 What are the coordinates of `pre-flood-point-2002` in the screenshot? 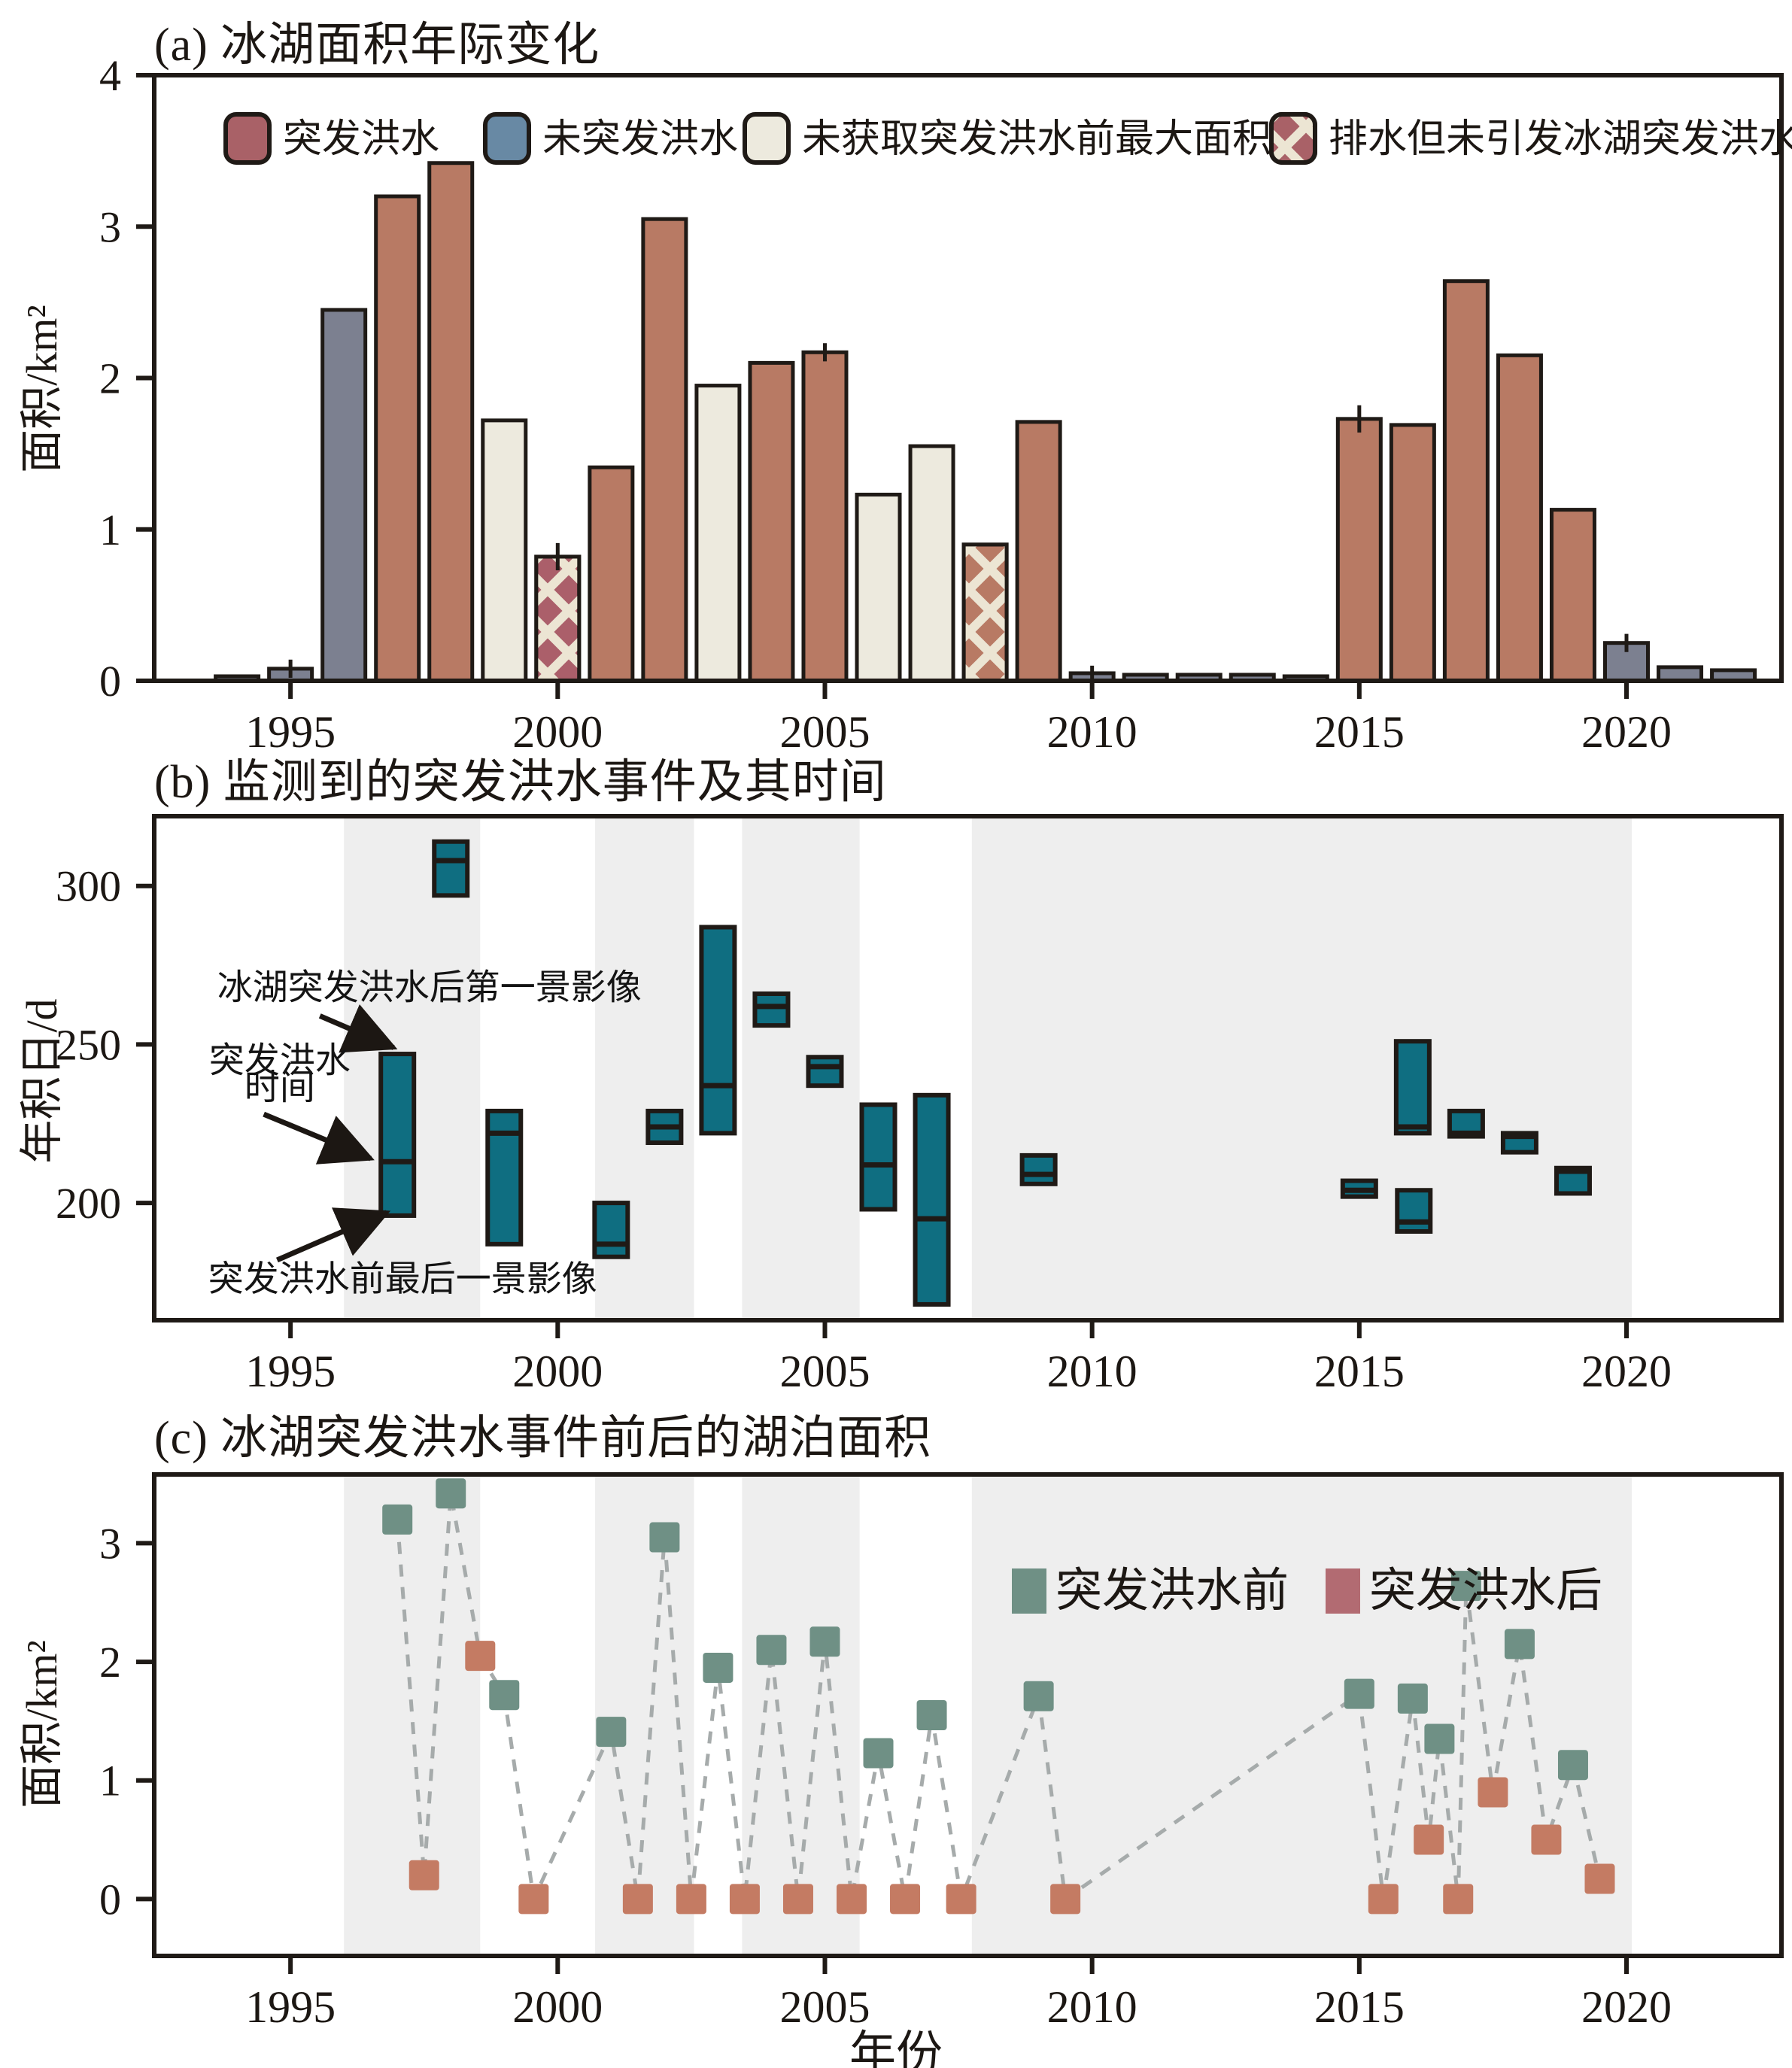 It's located at (664, 1537).